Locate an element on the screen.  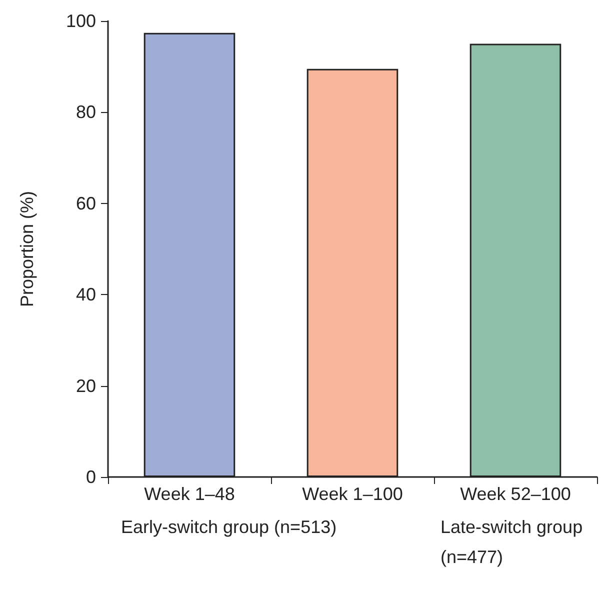
y-tick-label: 60 is located at coordinates (86, 203).